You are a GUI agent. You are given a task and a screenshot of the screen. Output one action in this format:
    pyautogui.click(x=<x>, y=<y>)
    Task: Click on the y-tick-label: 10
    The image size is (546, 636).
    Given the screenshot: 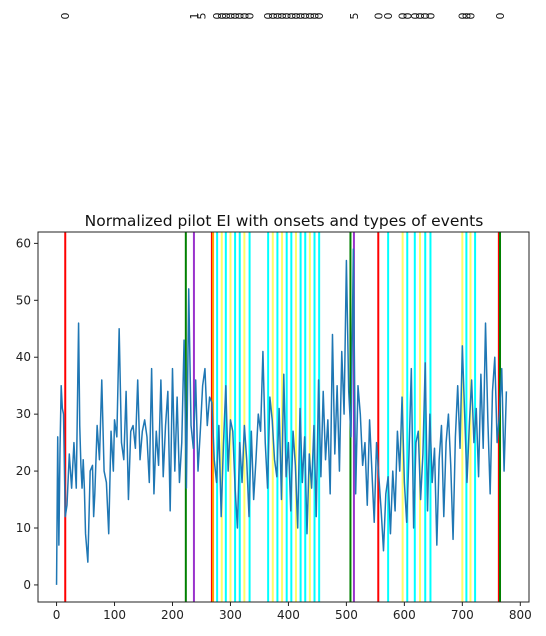 What is the action you would take?
    pyautogui.click(x=23, y=528)
    